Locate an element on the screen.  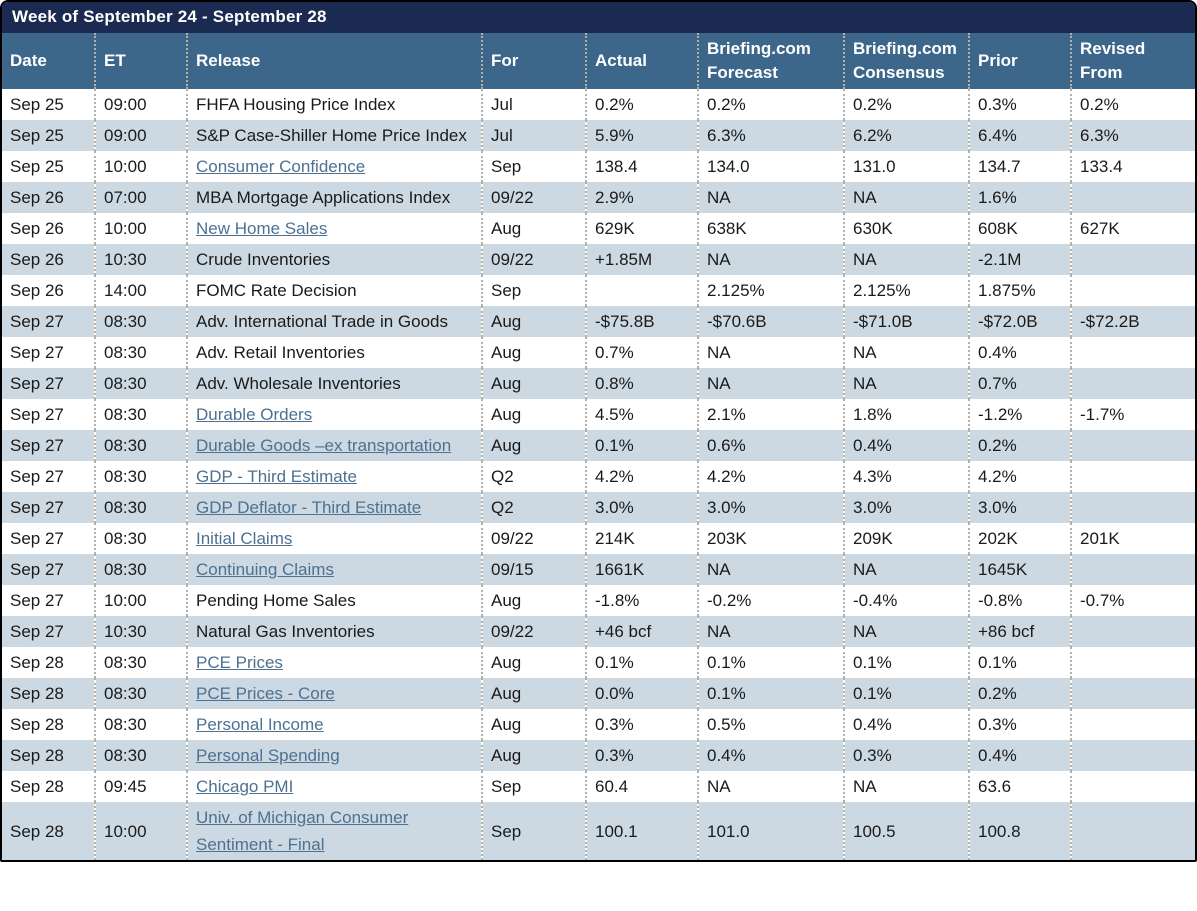
release-label: Adv. Retail Inventories is located at coordinates (280, 352).